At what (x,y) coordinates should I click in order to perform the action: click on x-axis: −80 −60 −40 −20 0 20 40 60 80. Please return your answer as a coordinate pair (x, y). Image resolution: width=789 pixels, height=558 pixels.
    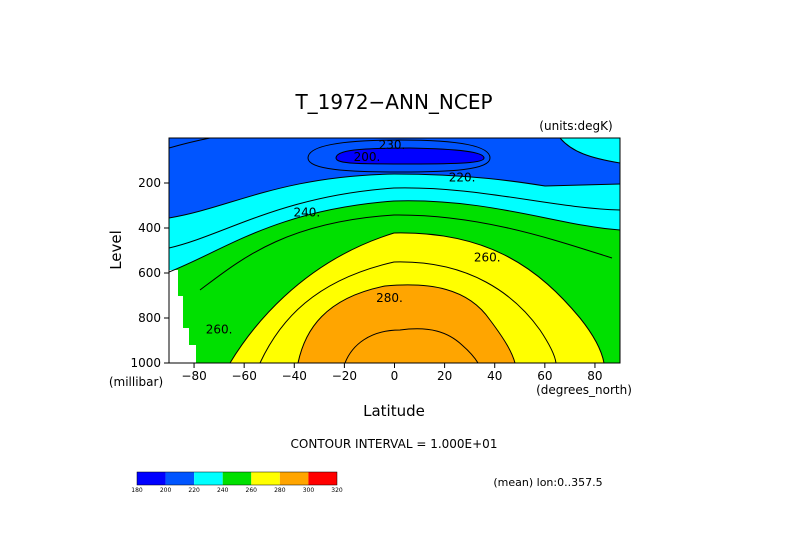
    Looking at the image, I should click on (392, 373).